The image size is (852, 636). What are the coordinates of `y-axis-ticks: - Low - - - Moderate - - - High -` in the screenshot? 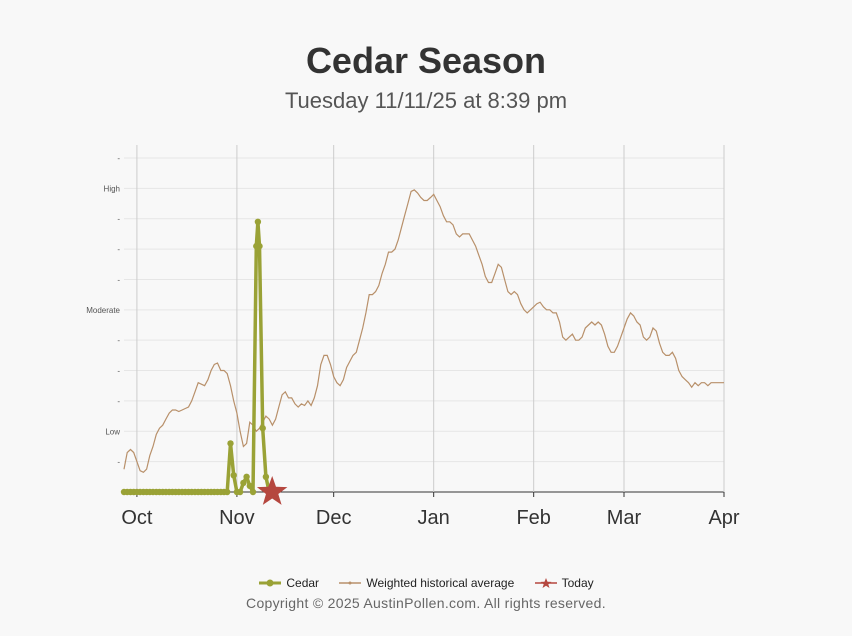 It's located at (103, 310).